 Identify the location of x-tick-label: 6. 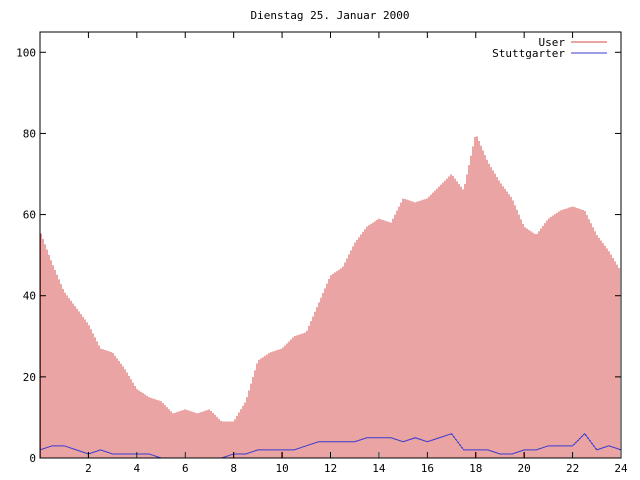
(185, 468).